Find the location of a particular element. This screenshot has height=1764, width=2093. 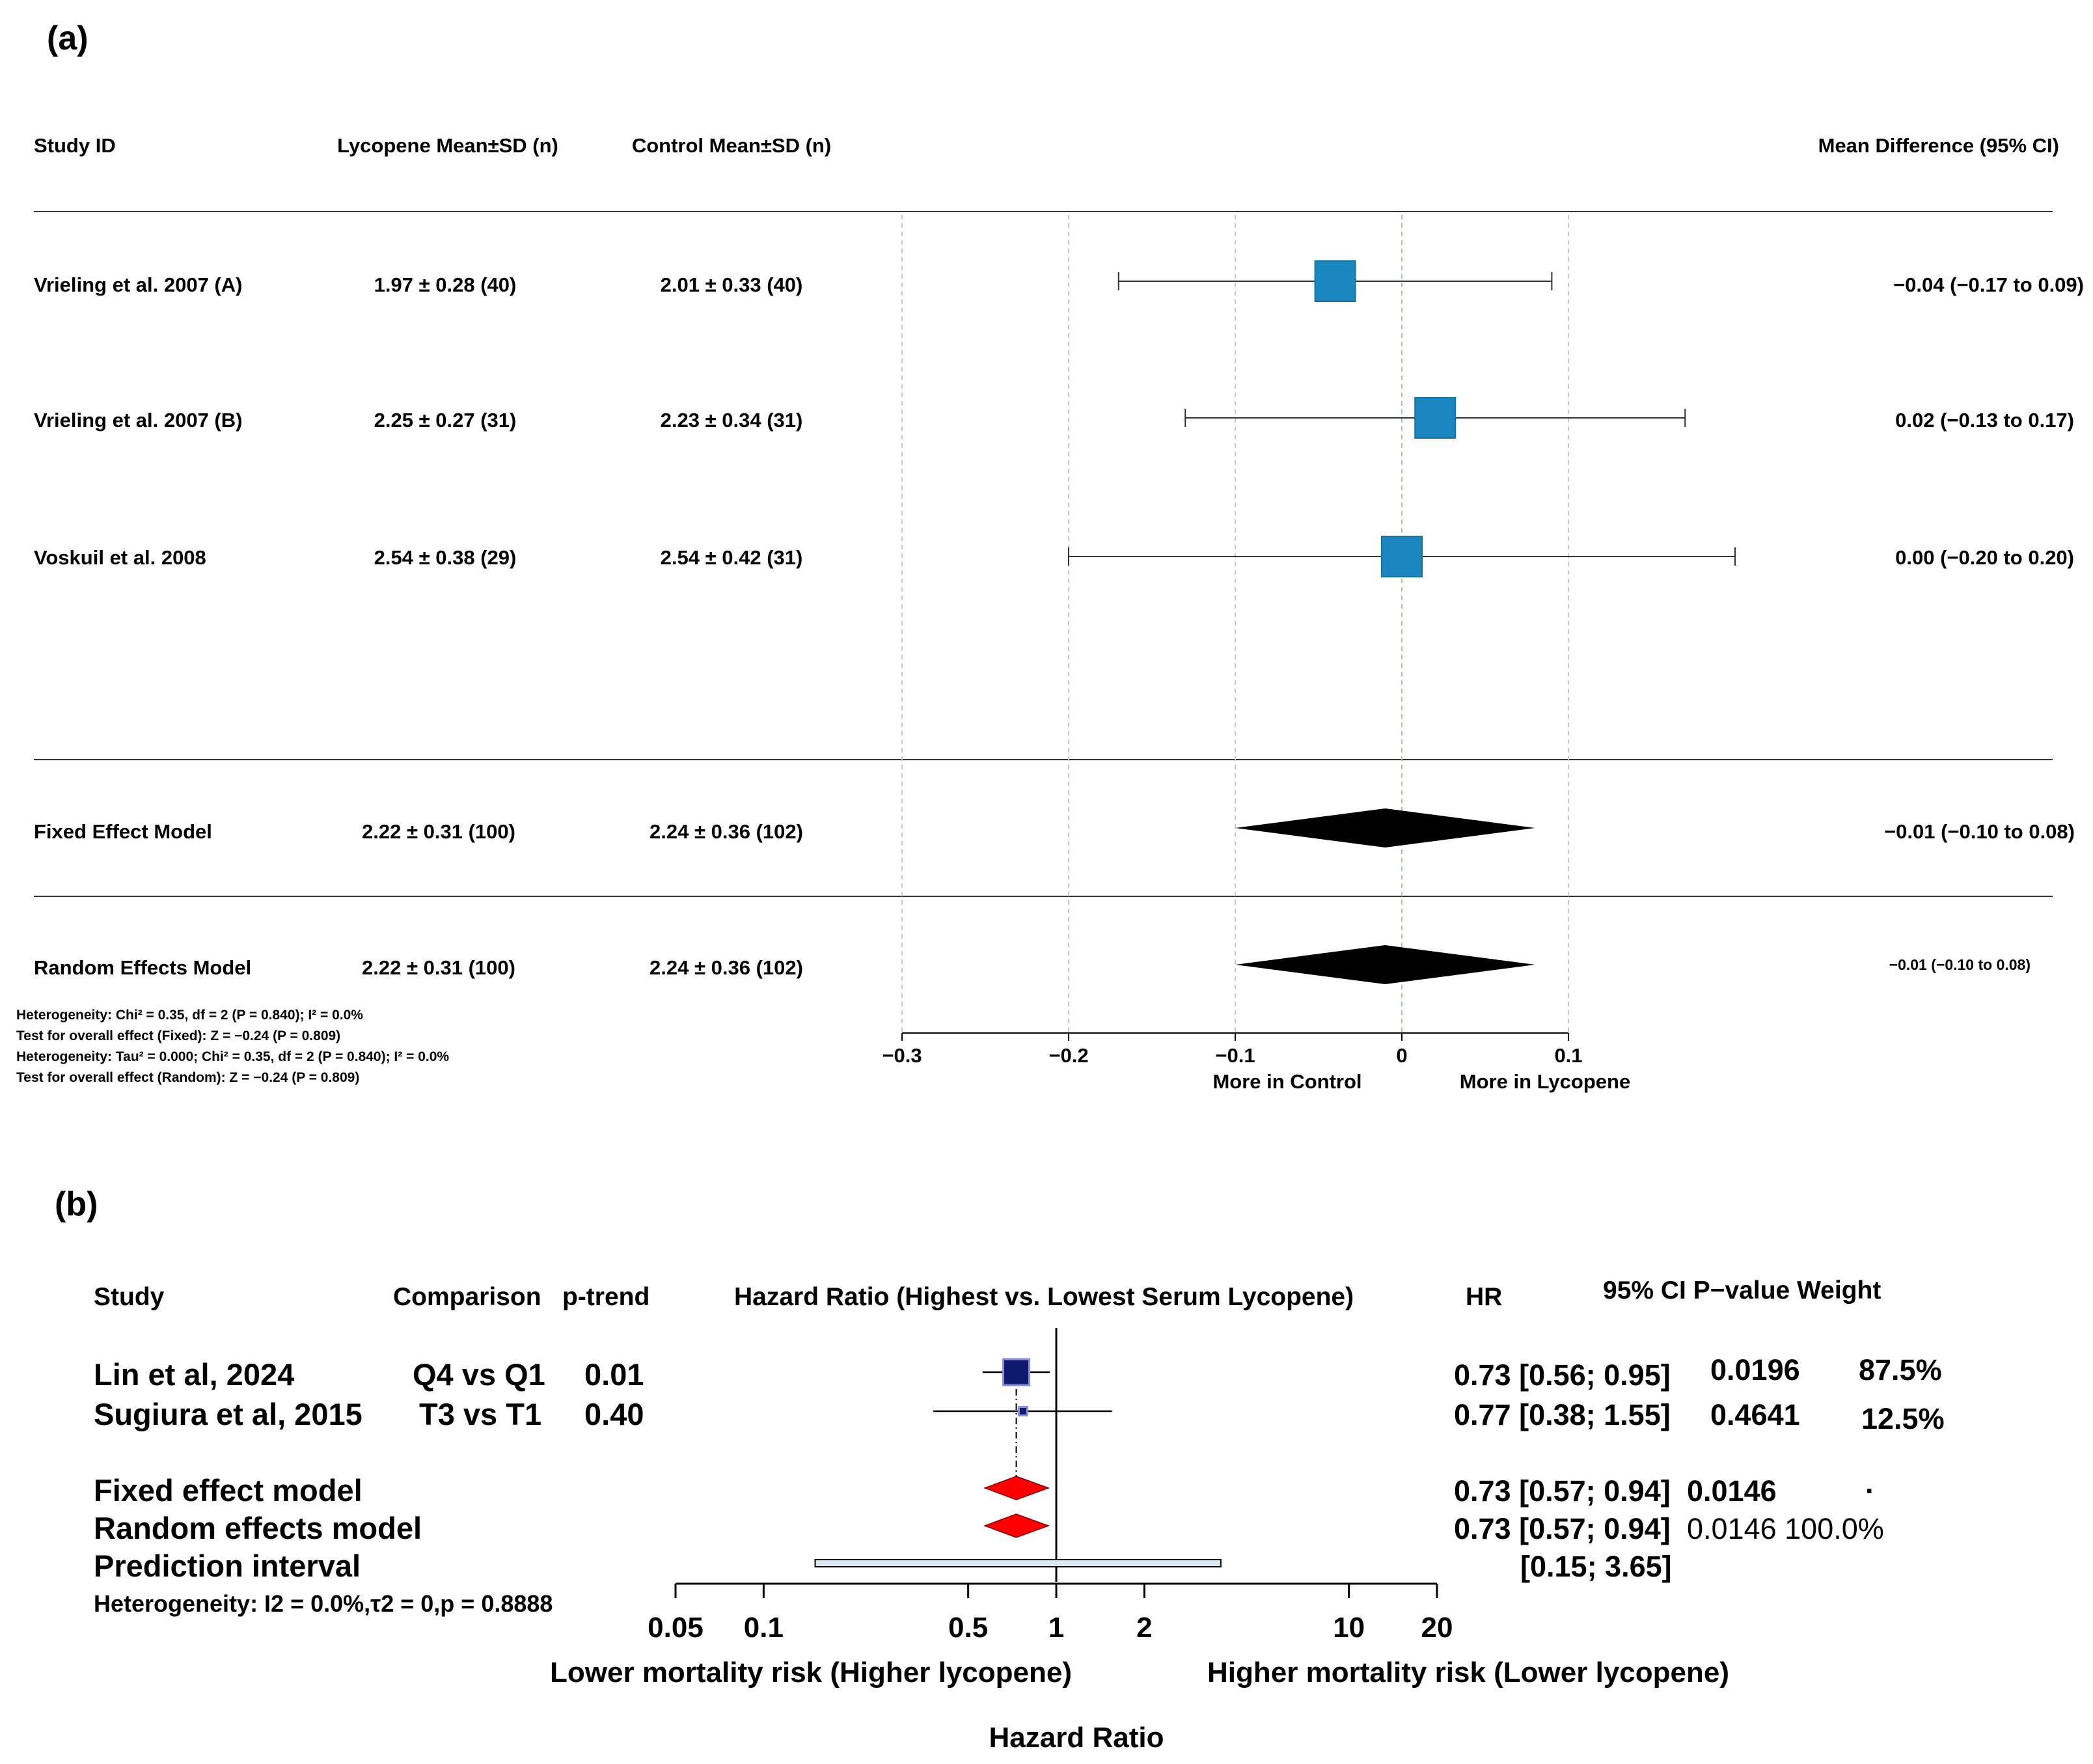

a-plot-marks is located at coordinates (1402, 622).